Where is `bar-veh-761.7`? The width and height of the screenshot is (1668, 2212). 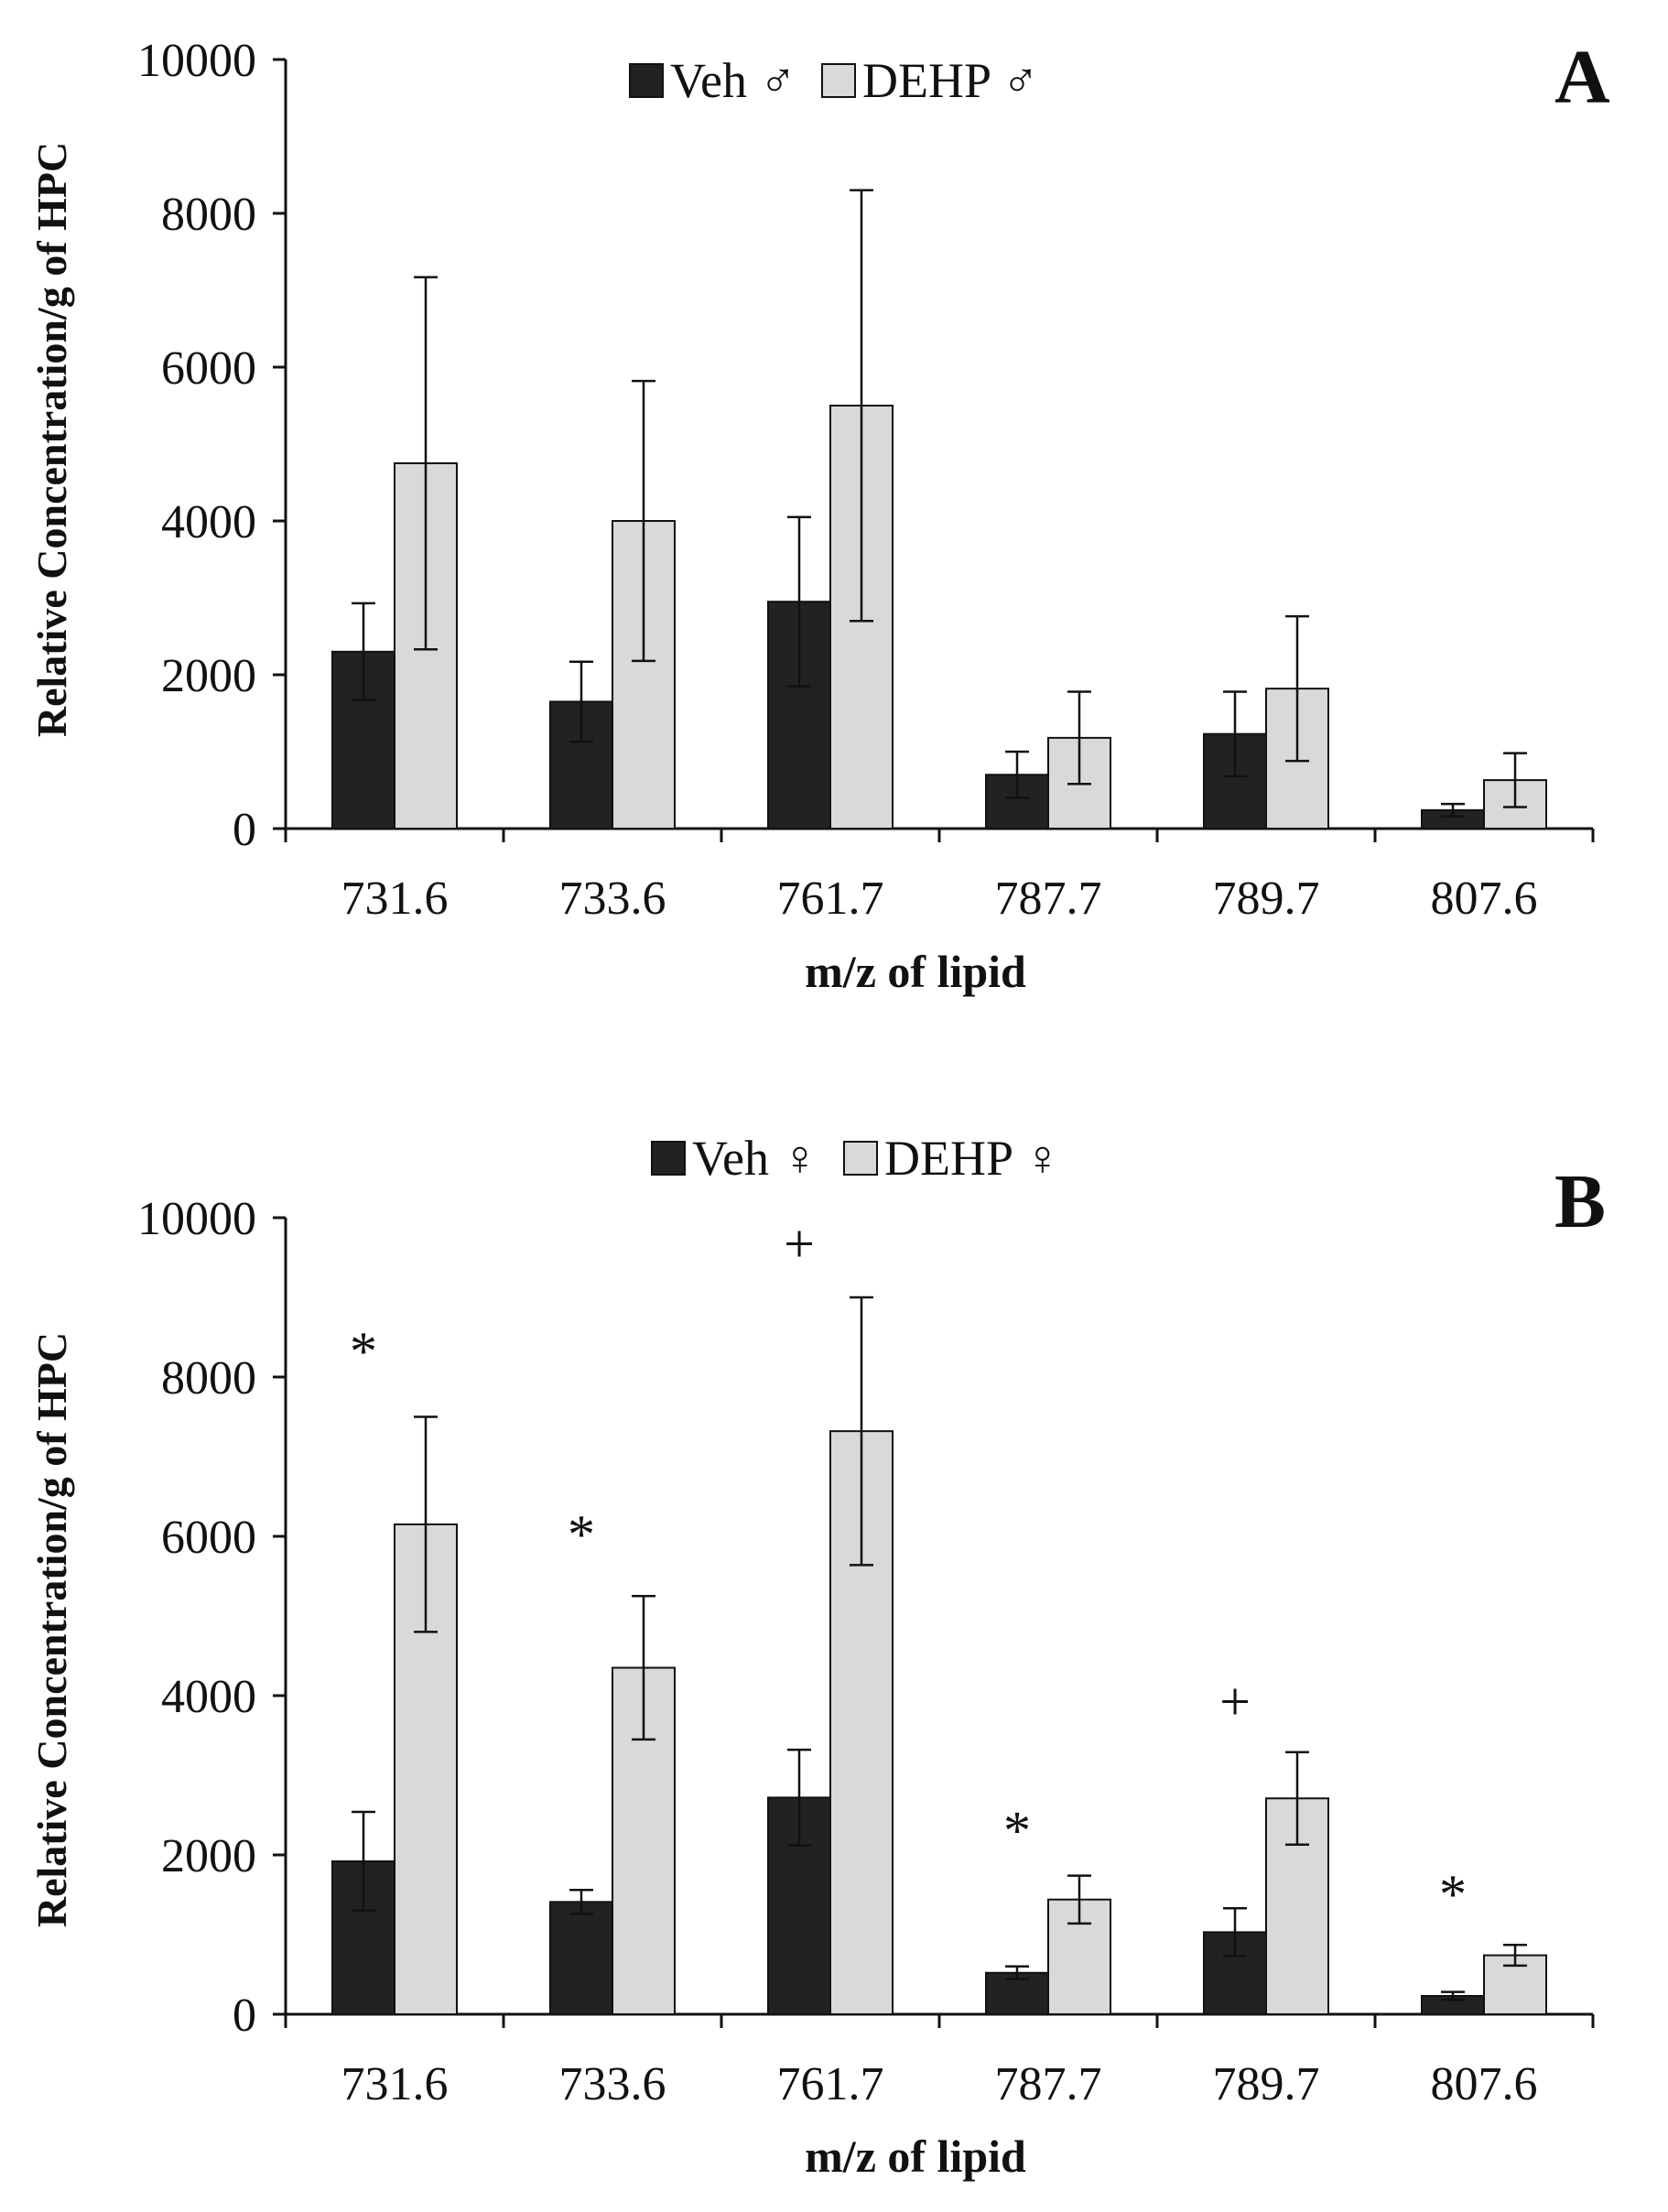
bar-veh-761.7 is located at coordinates (799, 1905).